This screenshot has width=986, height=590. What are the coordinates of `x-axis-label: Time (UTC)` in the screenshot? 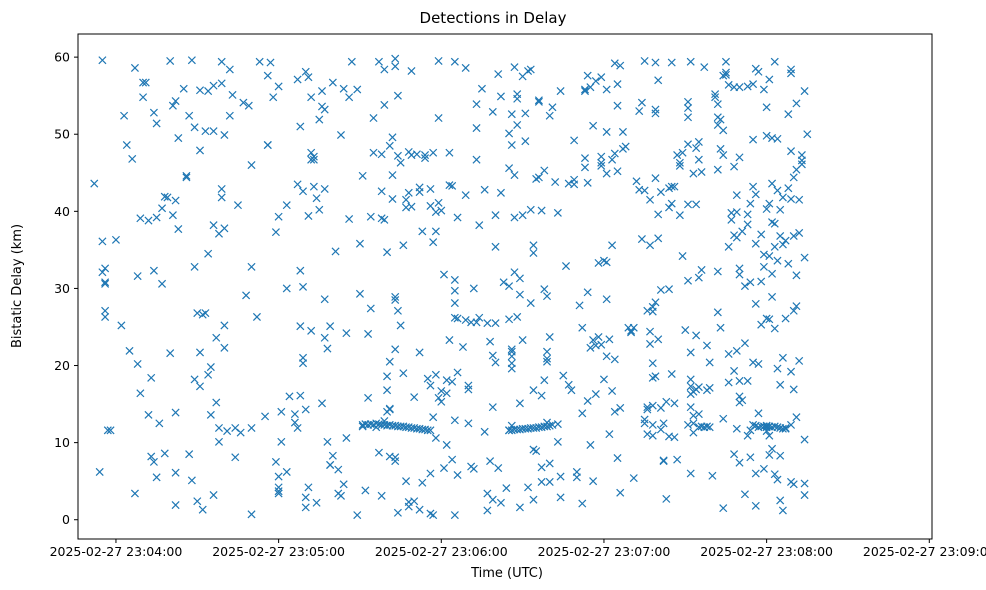 It's located at (506, 573).